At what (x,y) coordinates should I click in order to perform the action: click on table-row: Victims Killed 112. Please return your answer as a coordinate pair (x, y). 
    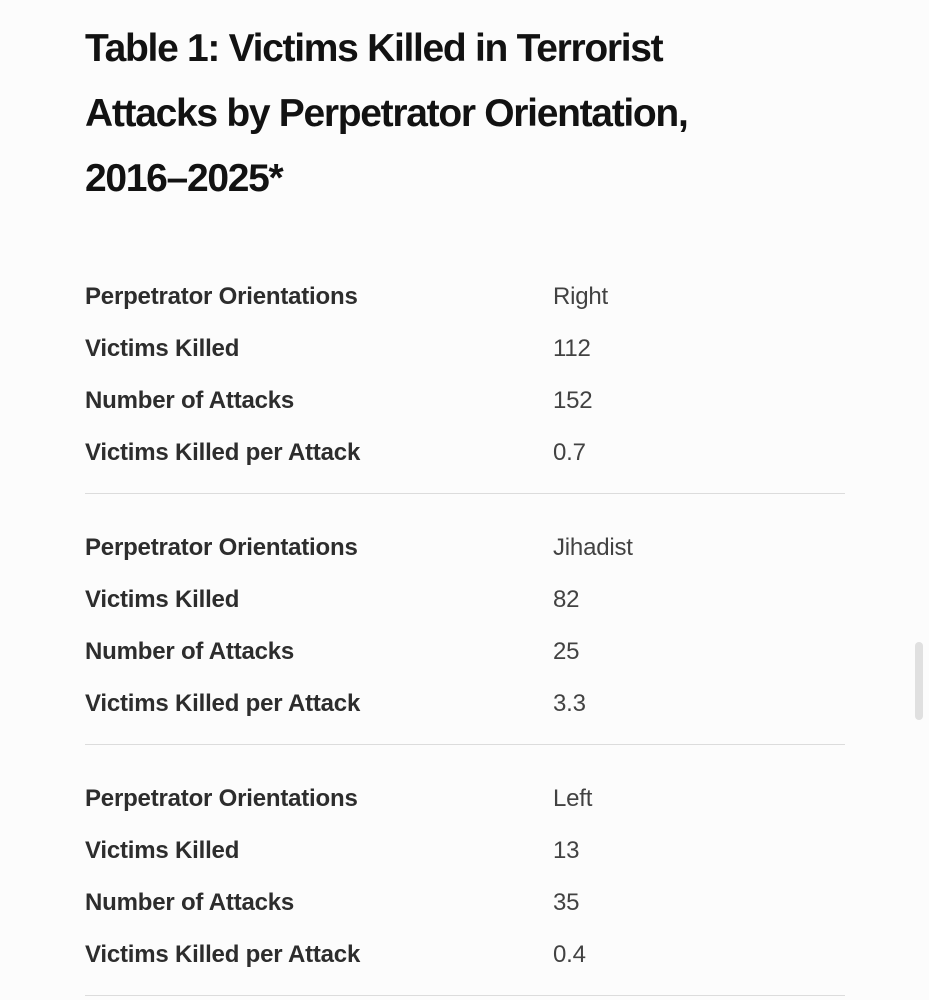
    Looking at the image, I should click on (465, 361).